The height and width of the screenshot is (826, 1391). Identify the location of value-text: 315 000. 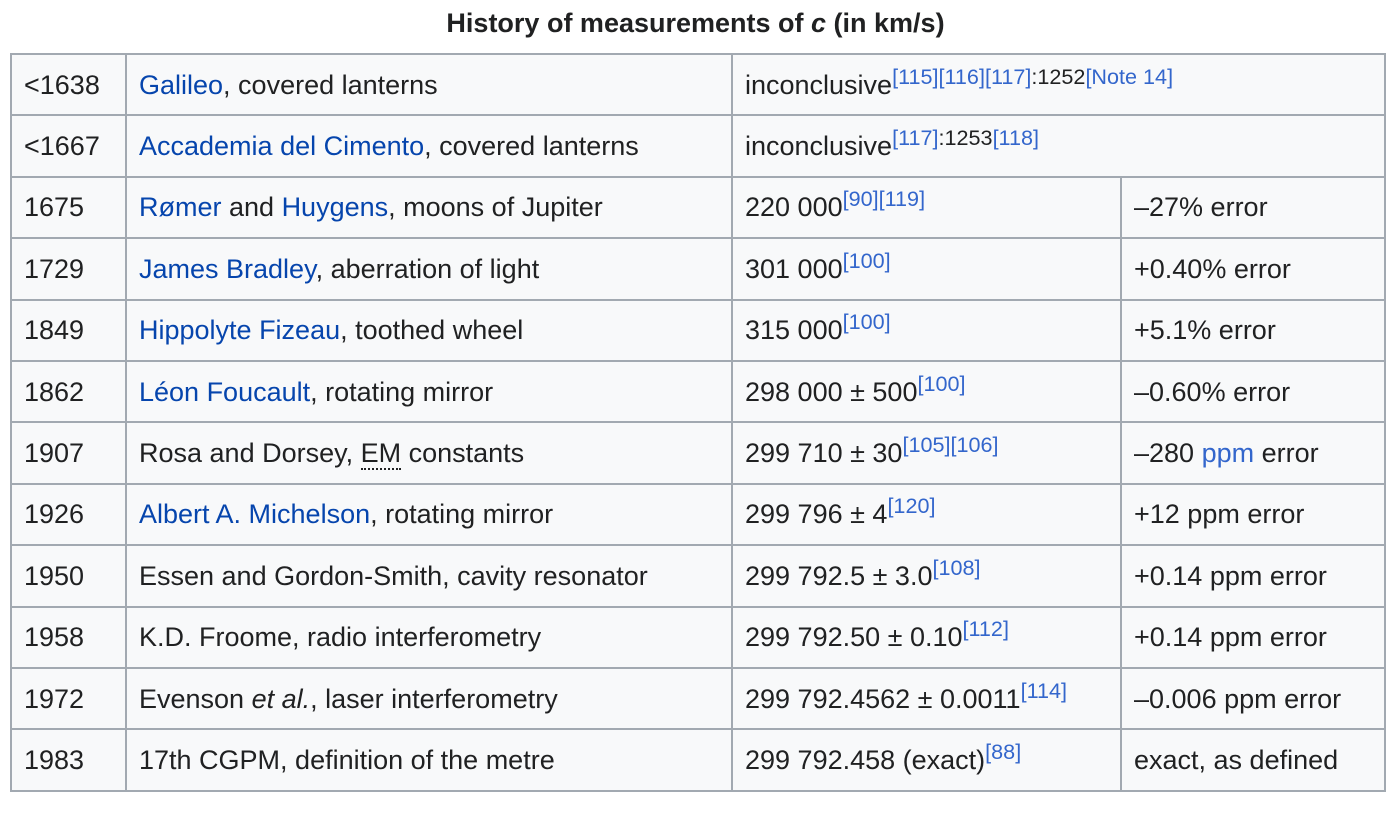
(794, 330).